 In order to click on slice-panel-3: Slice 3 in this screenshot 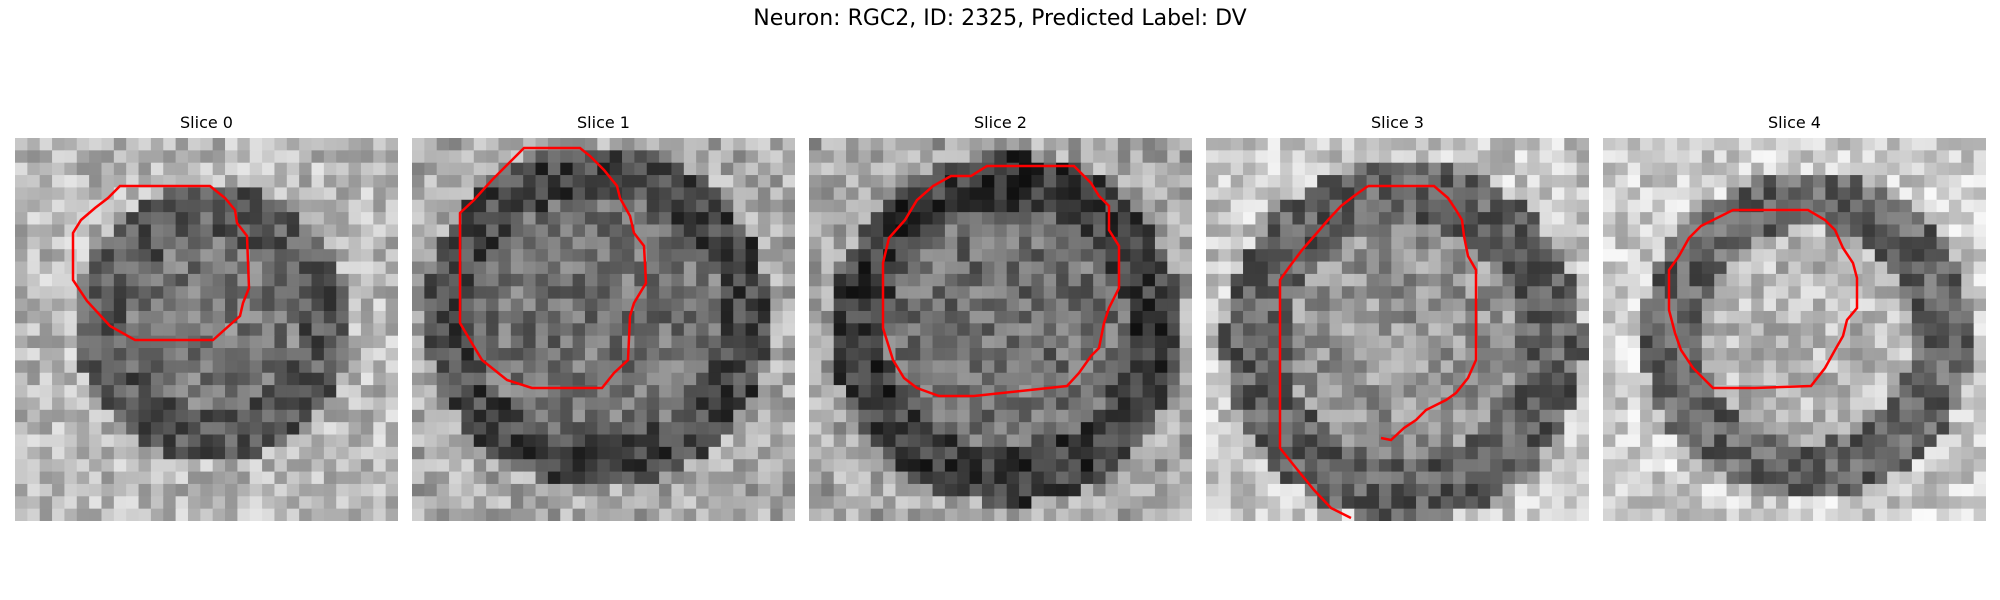, I will do `click(1397, 316)`.